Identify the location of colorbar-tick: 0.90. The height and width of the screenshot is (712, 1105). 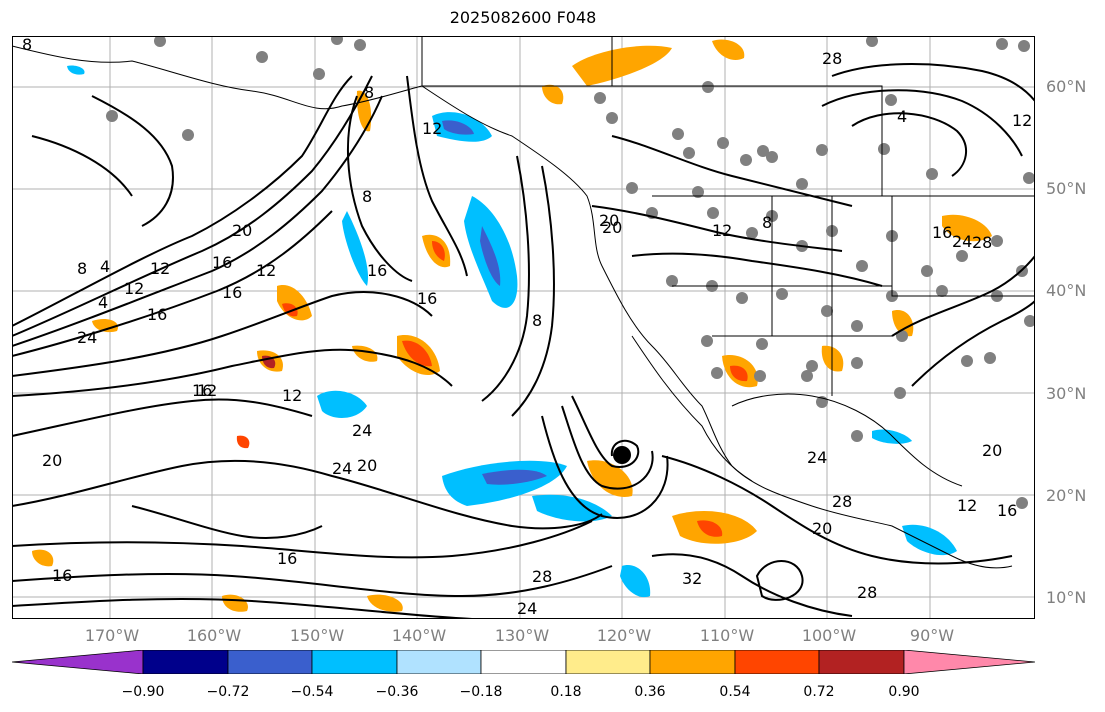
(904, 692).